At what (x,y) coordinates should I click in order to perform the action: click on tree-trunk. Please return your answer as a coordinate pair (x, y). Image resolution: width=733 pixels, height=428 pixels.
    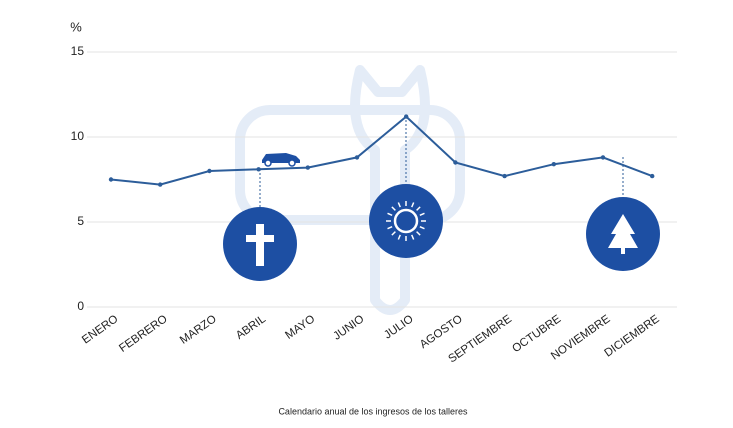
    Looking at the image, I should click on (623, 251).